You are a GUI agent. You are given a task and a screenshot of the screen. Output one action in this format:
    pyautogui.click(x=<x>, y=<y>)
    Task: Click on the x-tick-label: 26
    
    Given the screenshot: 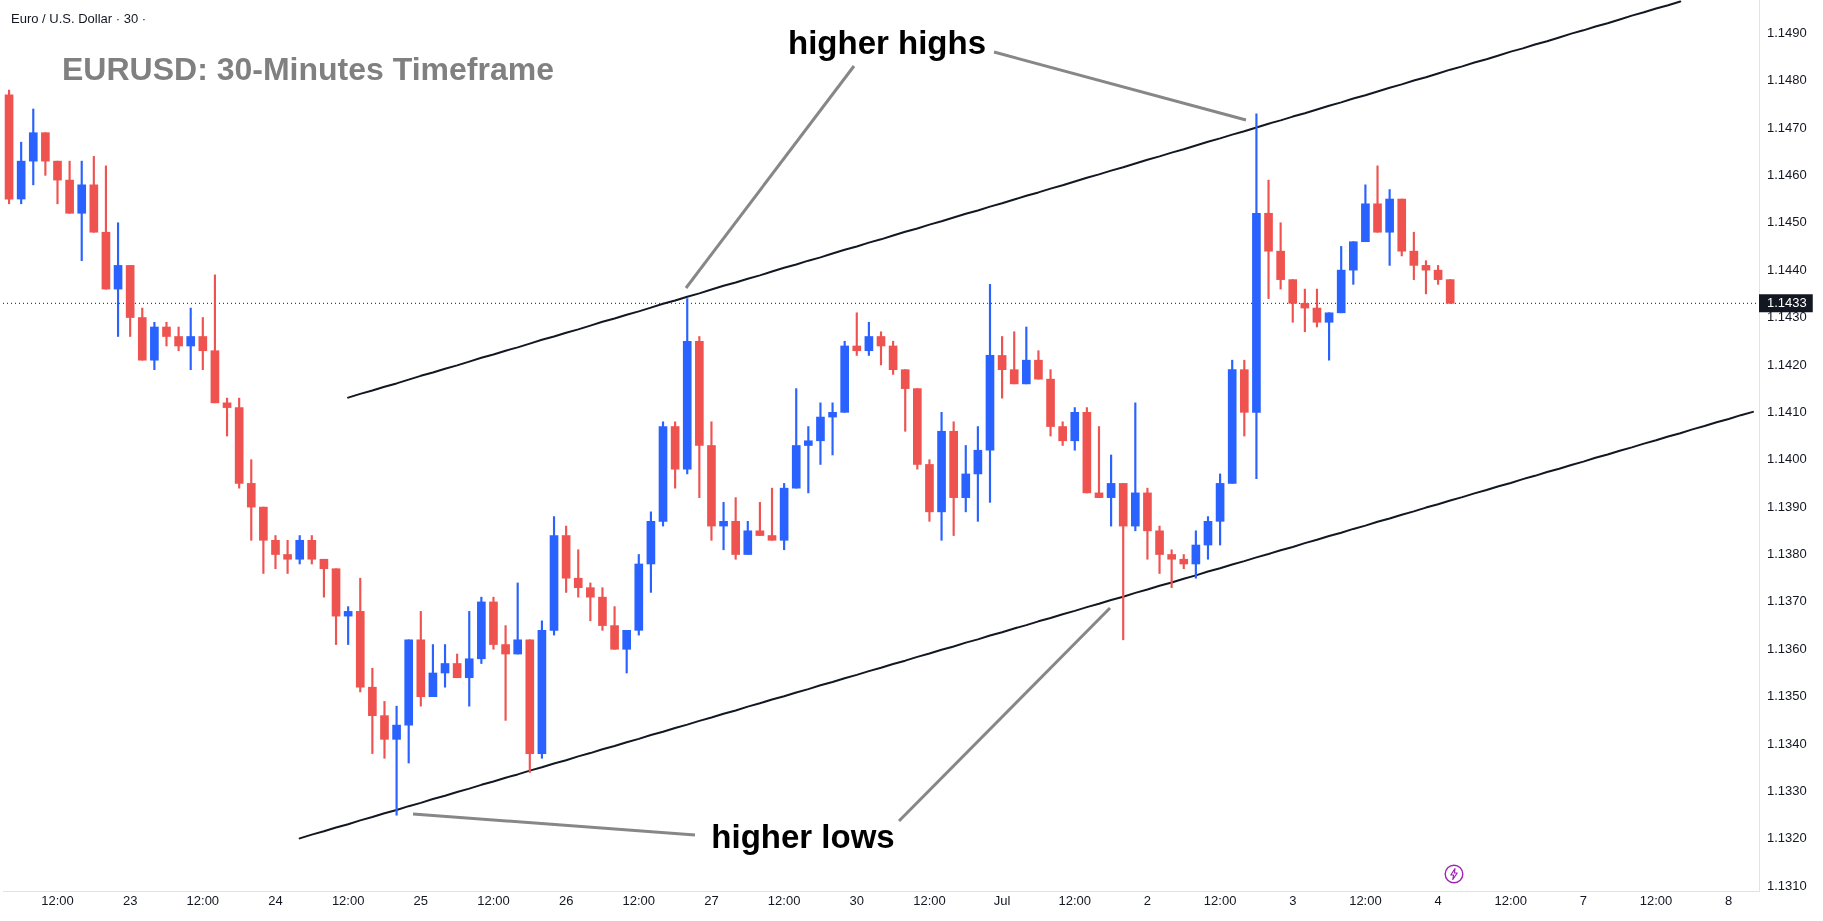 What is the action you would take?
    pyautogui.click(x=566, y=901)
    